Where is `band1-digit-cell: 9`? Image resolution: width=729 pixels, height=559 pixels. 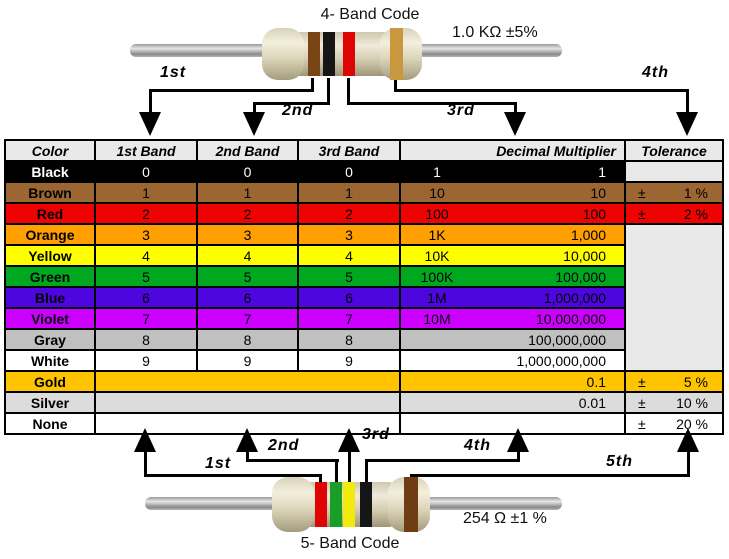
band1-digit-cell: 9 is located at coordinates (146, 360).